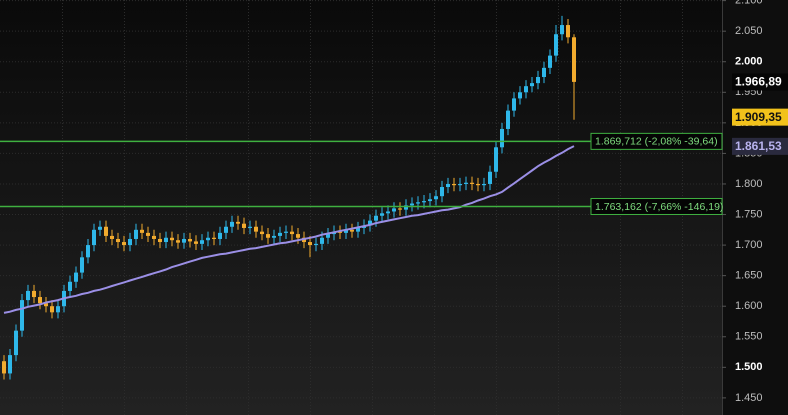  Describe the element at coordinates (659, 207) in the screenshot. I see `level-label: 1.763,162 (-7,66% -146,19)` at that location.